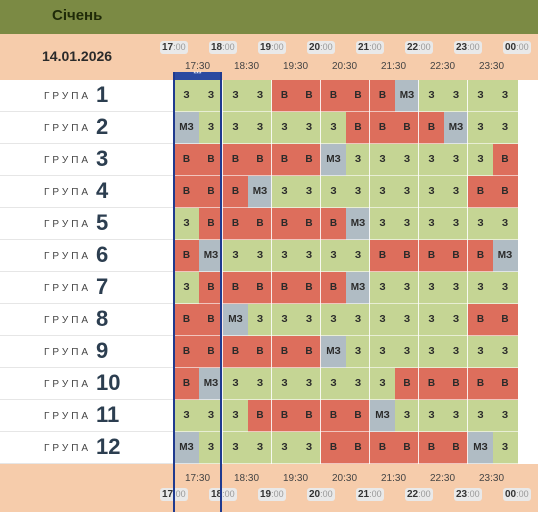 The height and width of the screenshot is (516, 538). What do you see at coordinates (102, 254) in the screenshot?
I see `group-number: 6` at bounding box center [102, 254].